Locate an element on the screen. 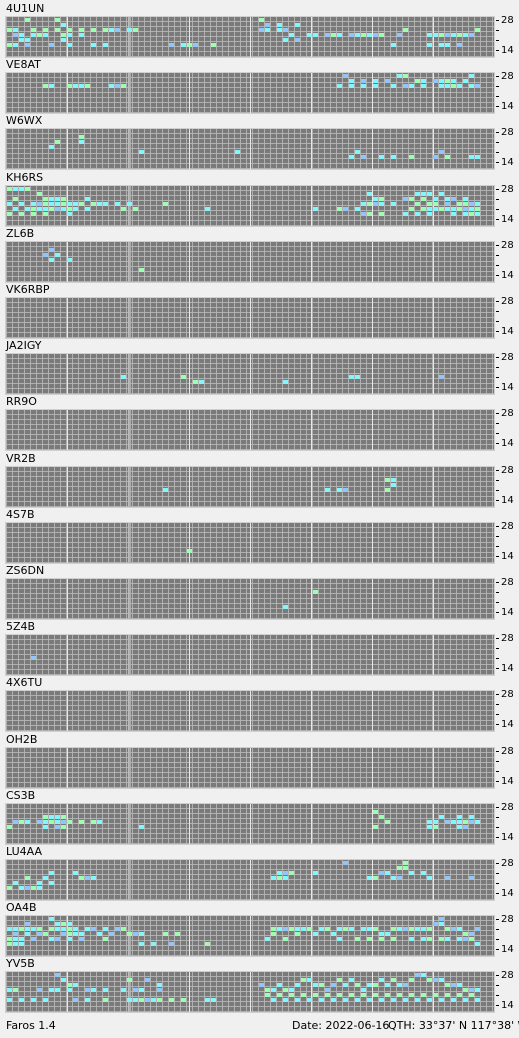  time-marker is located at coordinates (129, 149).